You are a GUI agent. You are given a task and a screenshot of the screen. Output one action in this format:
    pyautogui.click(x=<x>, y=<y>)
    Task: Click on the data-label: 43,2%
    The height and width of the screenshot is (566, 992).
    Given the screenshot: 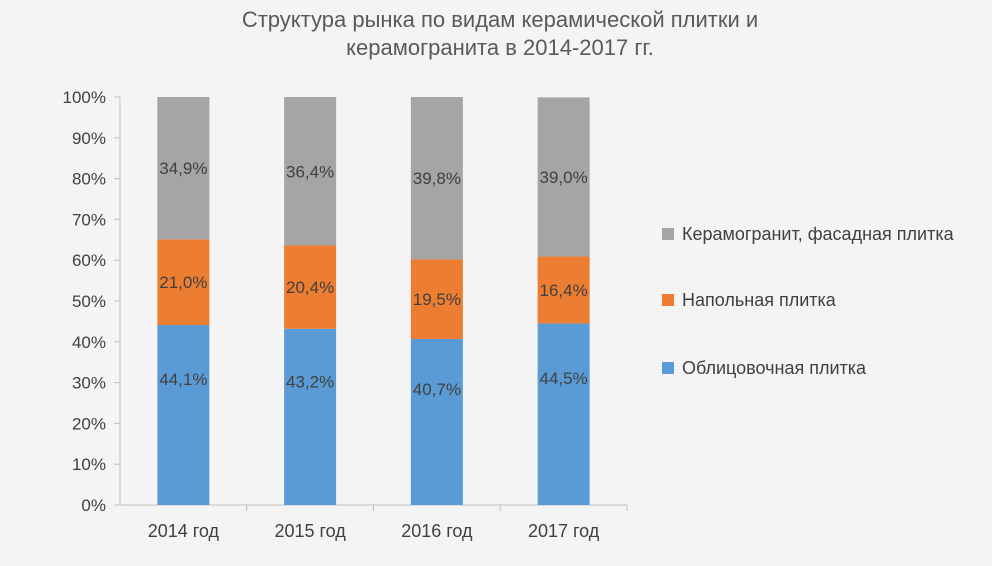 What is the action you would take?
    pyautogui.click(x=310, y=382)
    